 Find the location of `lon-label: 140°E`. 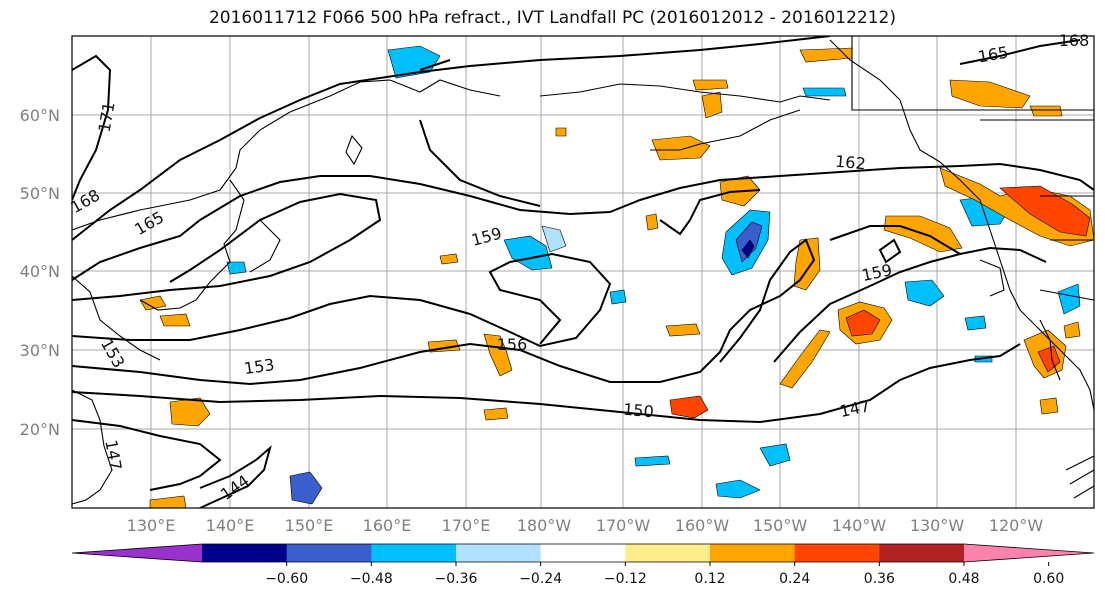

lon-label: 140°E is located at coordinates (230, 525).